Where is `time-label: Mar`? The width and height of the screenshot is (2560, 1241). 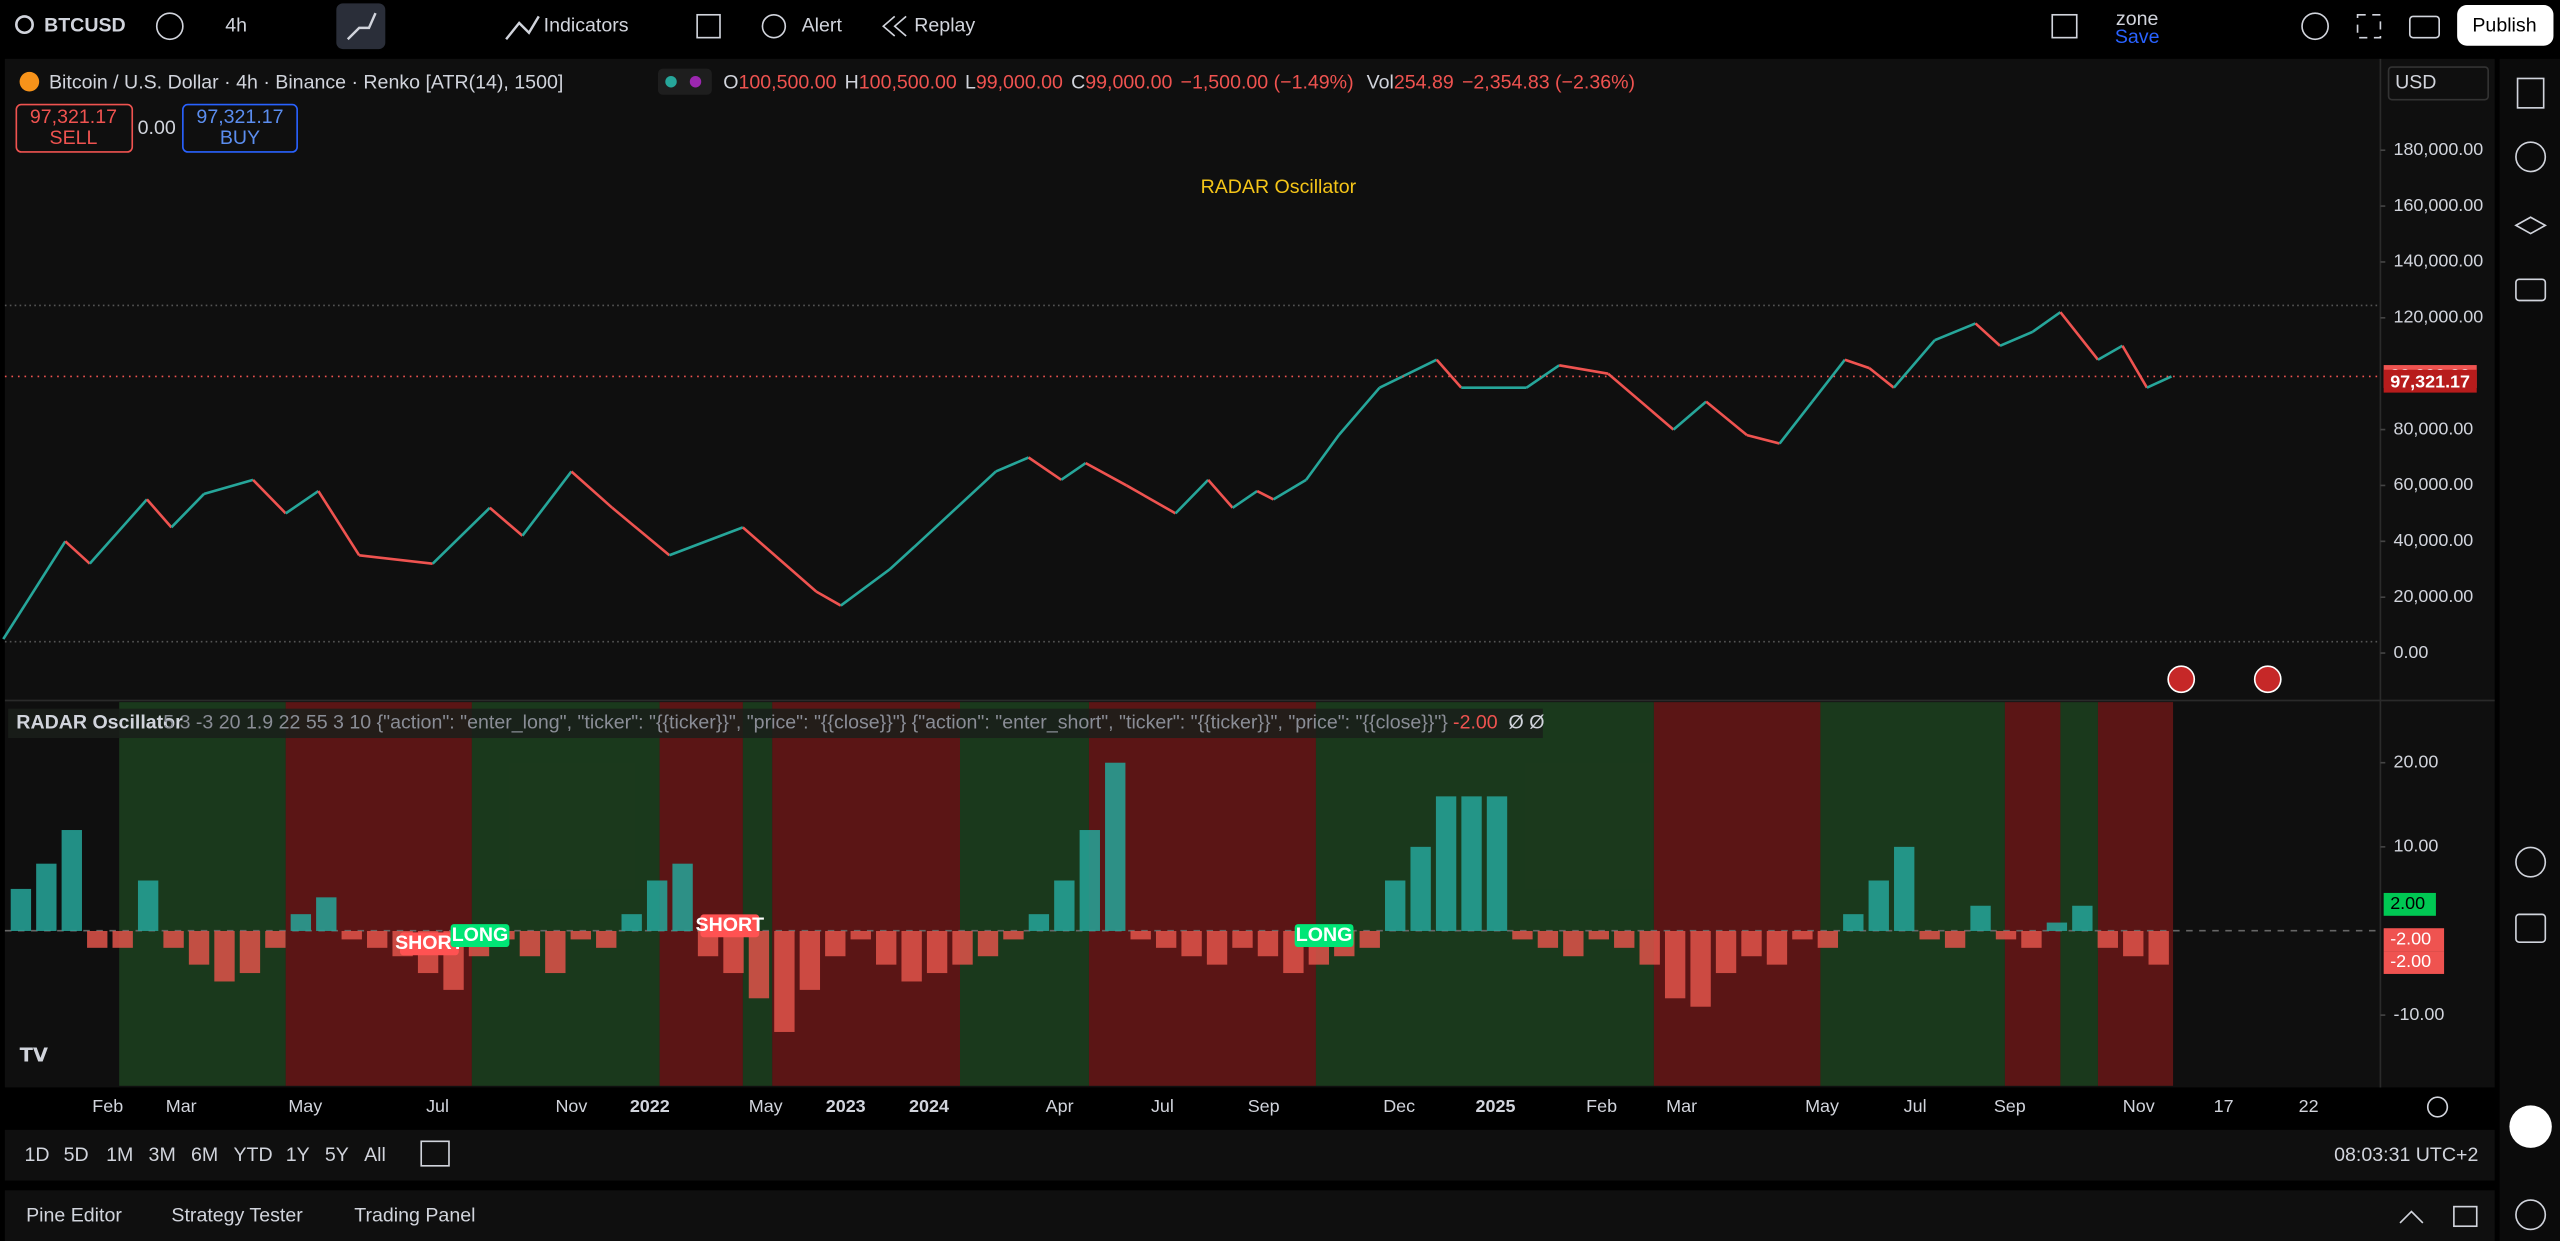 time-label: Mar is located at coordinates (181, 1106).